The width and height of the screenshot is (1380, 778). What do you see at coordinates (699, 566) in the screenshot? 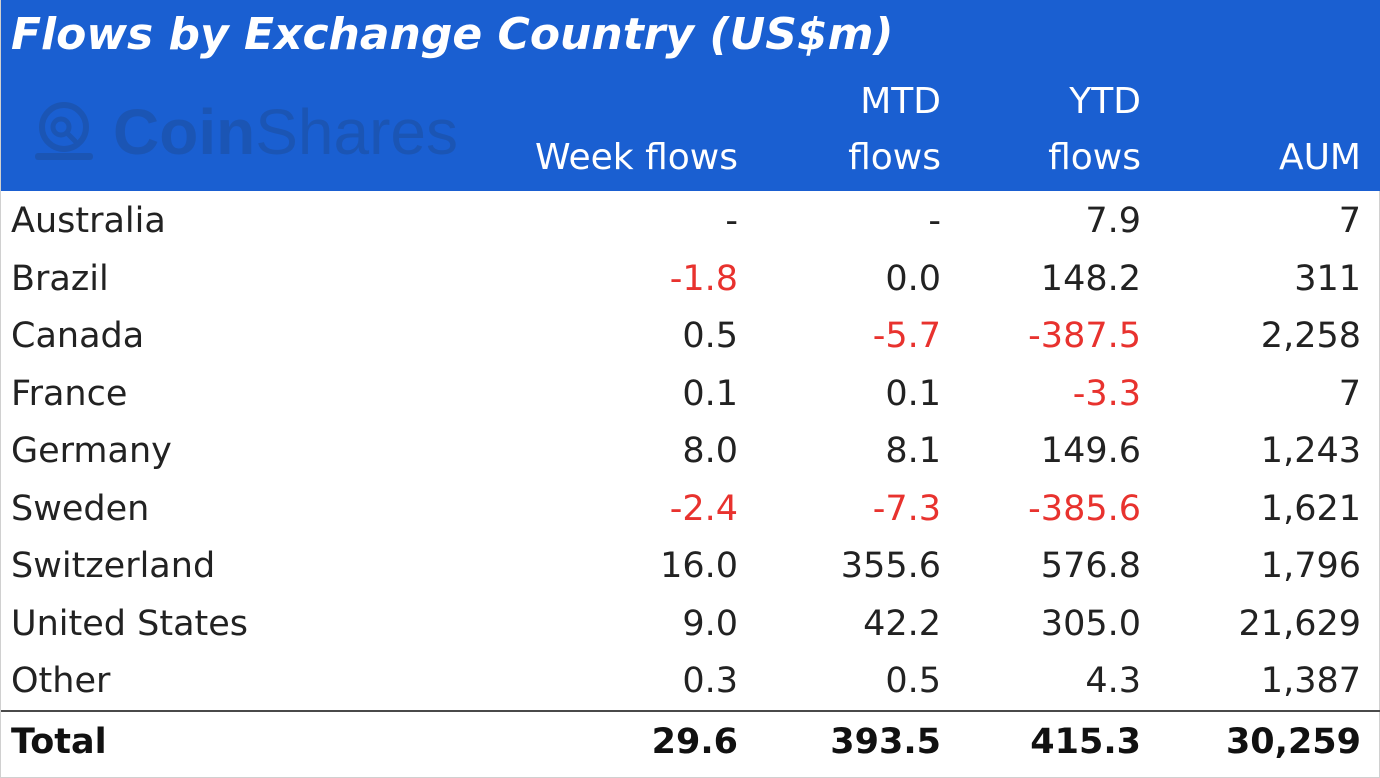
I see `week-value: 16.0` at bounding box center [699, 566].